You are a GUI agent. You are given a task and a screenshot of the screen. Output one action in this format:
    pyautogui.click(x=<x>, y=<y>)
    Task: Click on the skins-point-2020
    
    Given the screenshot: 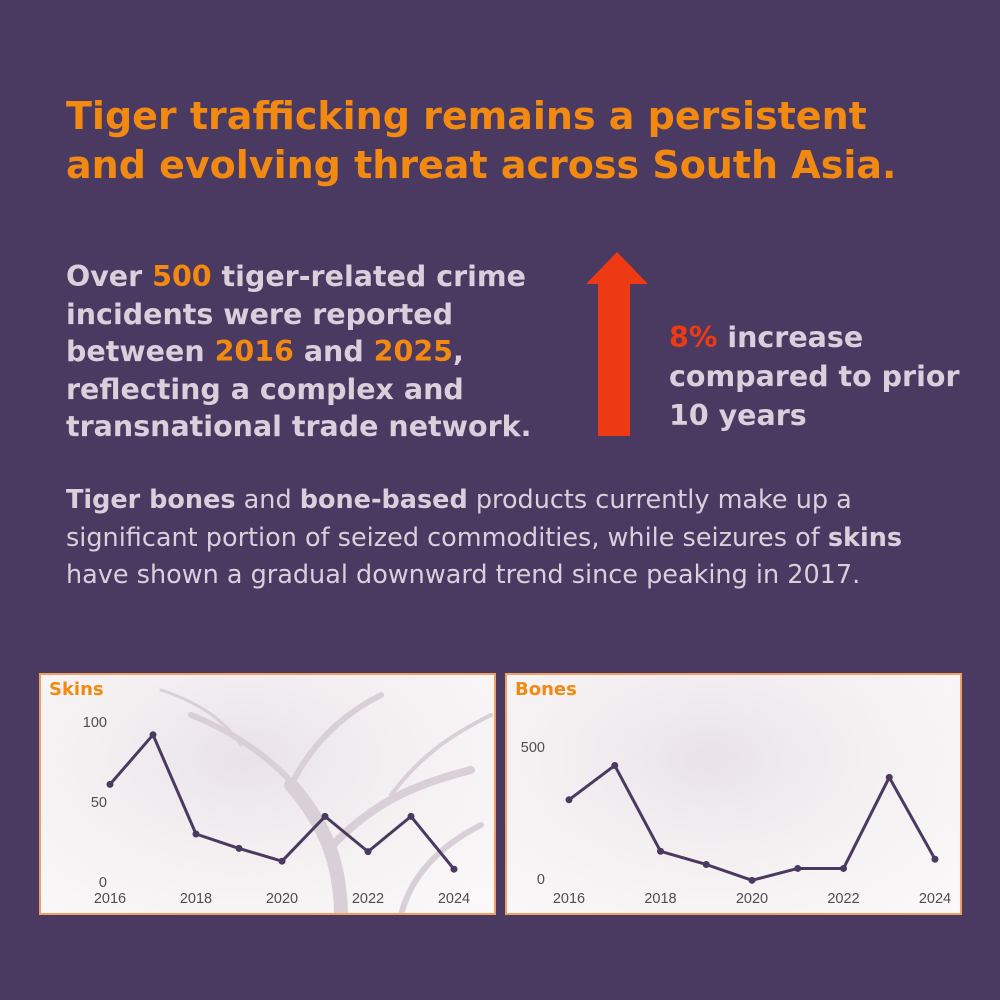 What is the action you would take?
    pyautogui.click(x=282, y=861)
    